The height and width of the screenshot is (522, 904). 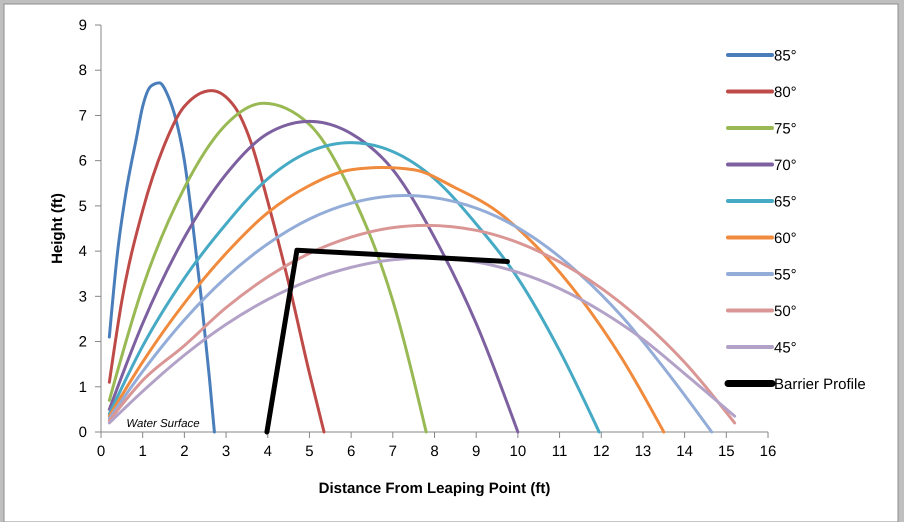 What do you see at coordinates (82, 71) in the screenshot?
I see `y-tick-label: 8` at bounding box center [82, 71].